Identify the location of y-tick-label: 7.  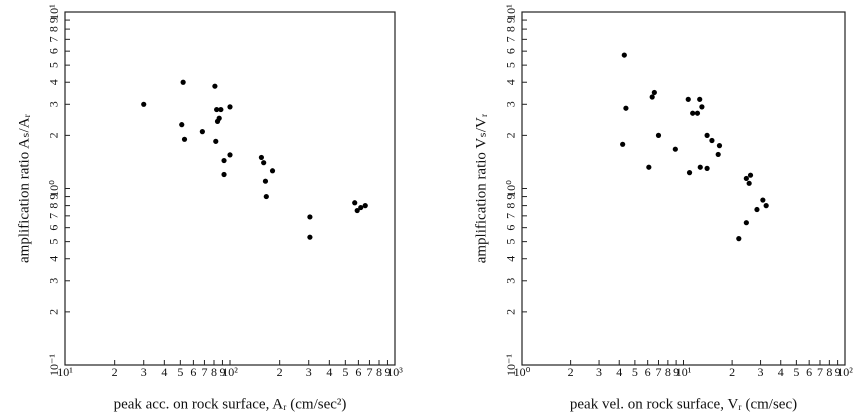
(511, 216).